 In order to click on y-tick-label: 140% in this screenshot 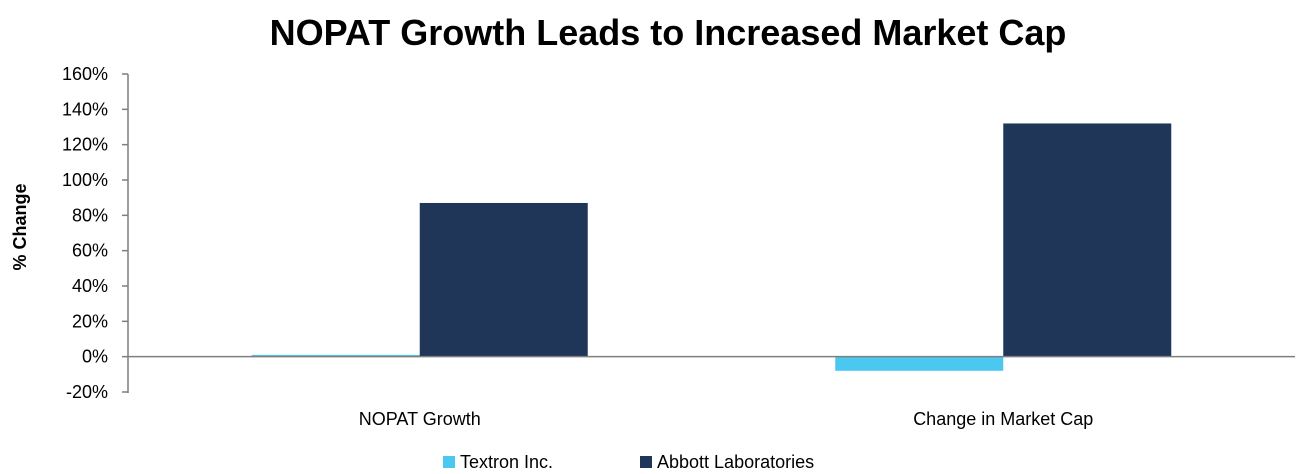, I will do `click(85, 109)`.